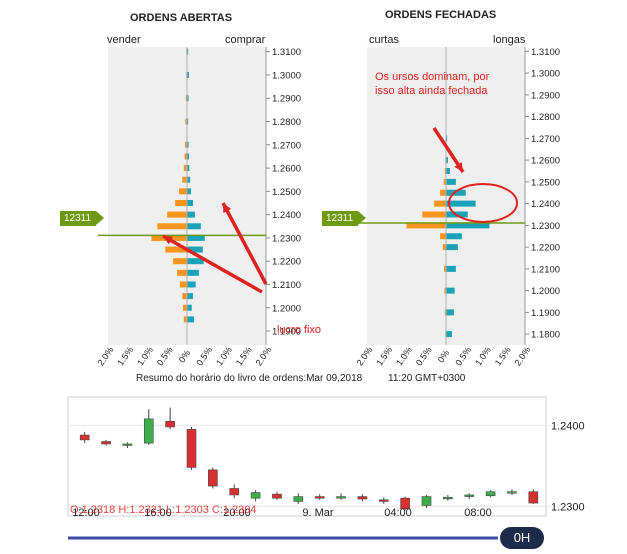  I want to click on closed-long-label: longas, so click(509, 40).